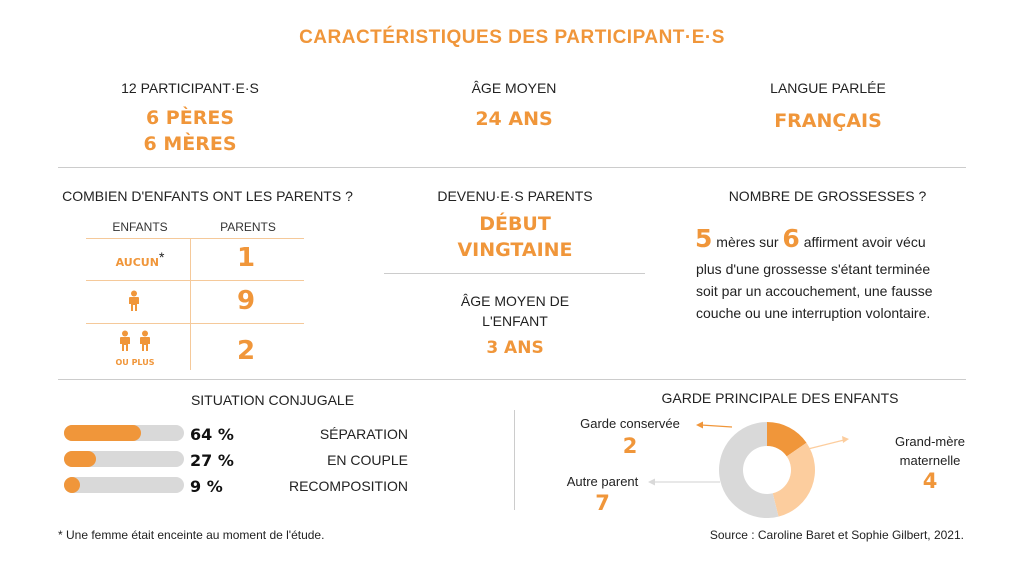  I want to click on row-one-value: 9, so click(246, 301).